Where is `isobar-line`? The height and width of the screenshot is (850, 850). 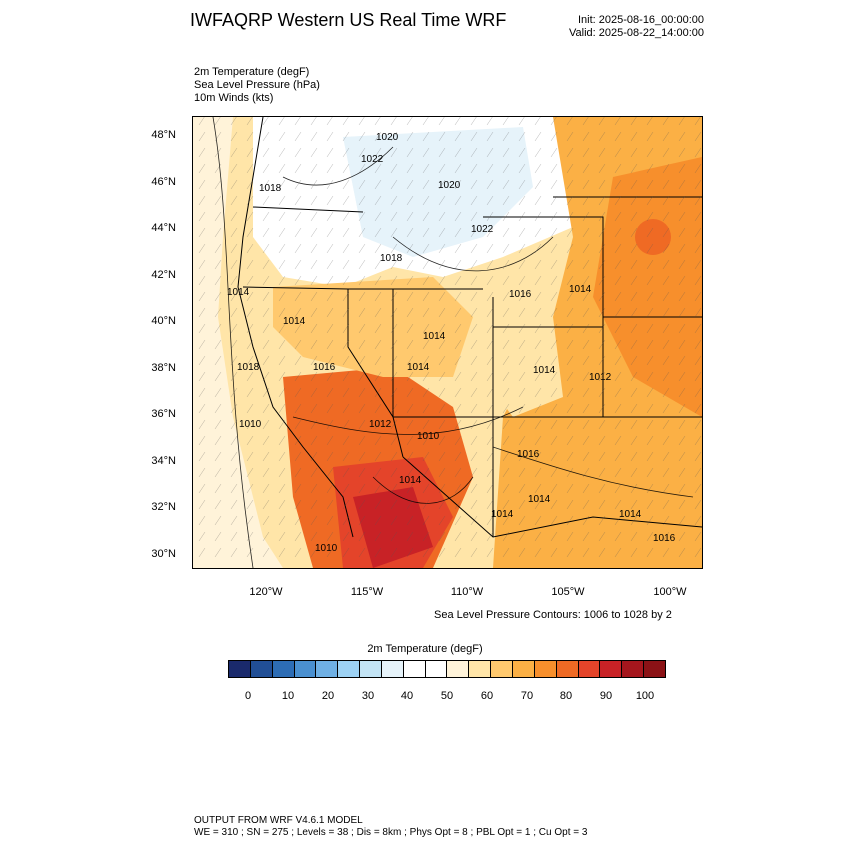
isobar-line is located at coordinates (233, 342).